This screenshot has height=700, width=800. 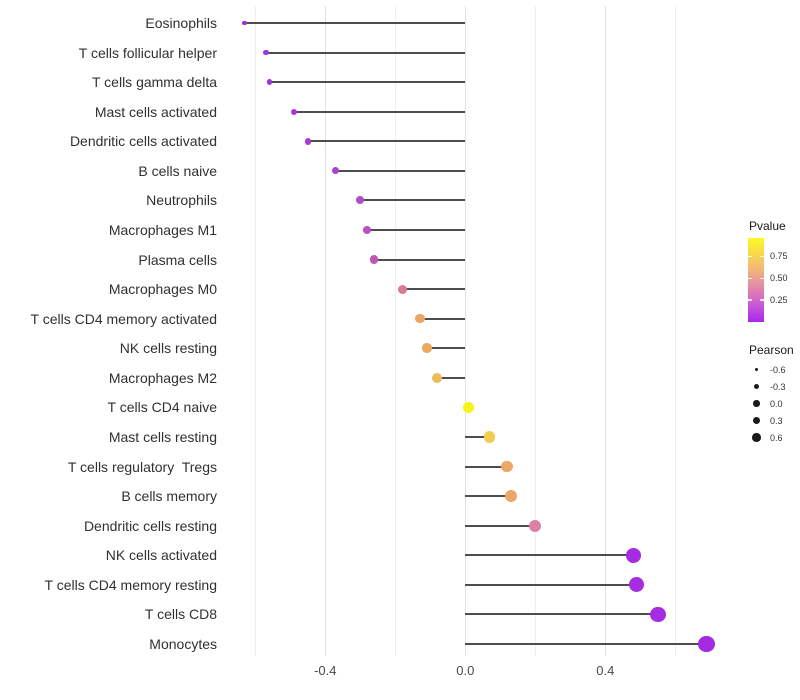 What do you see at coordinates (161, 555) in the screenshot?
I see `y-axis-label: NK cells activated` at bounding box center [161, 555].